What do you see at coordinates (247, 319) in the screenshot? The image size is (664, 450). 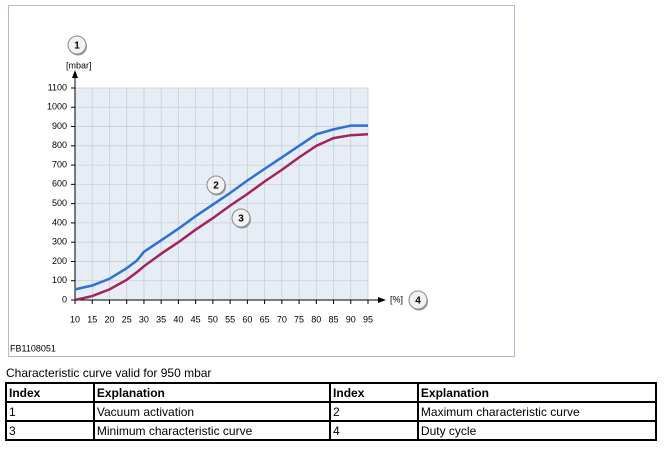 I see `x-tick-label: 60` at bounding box center [247, 319].